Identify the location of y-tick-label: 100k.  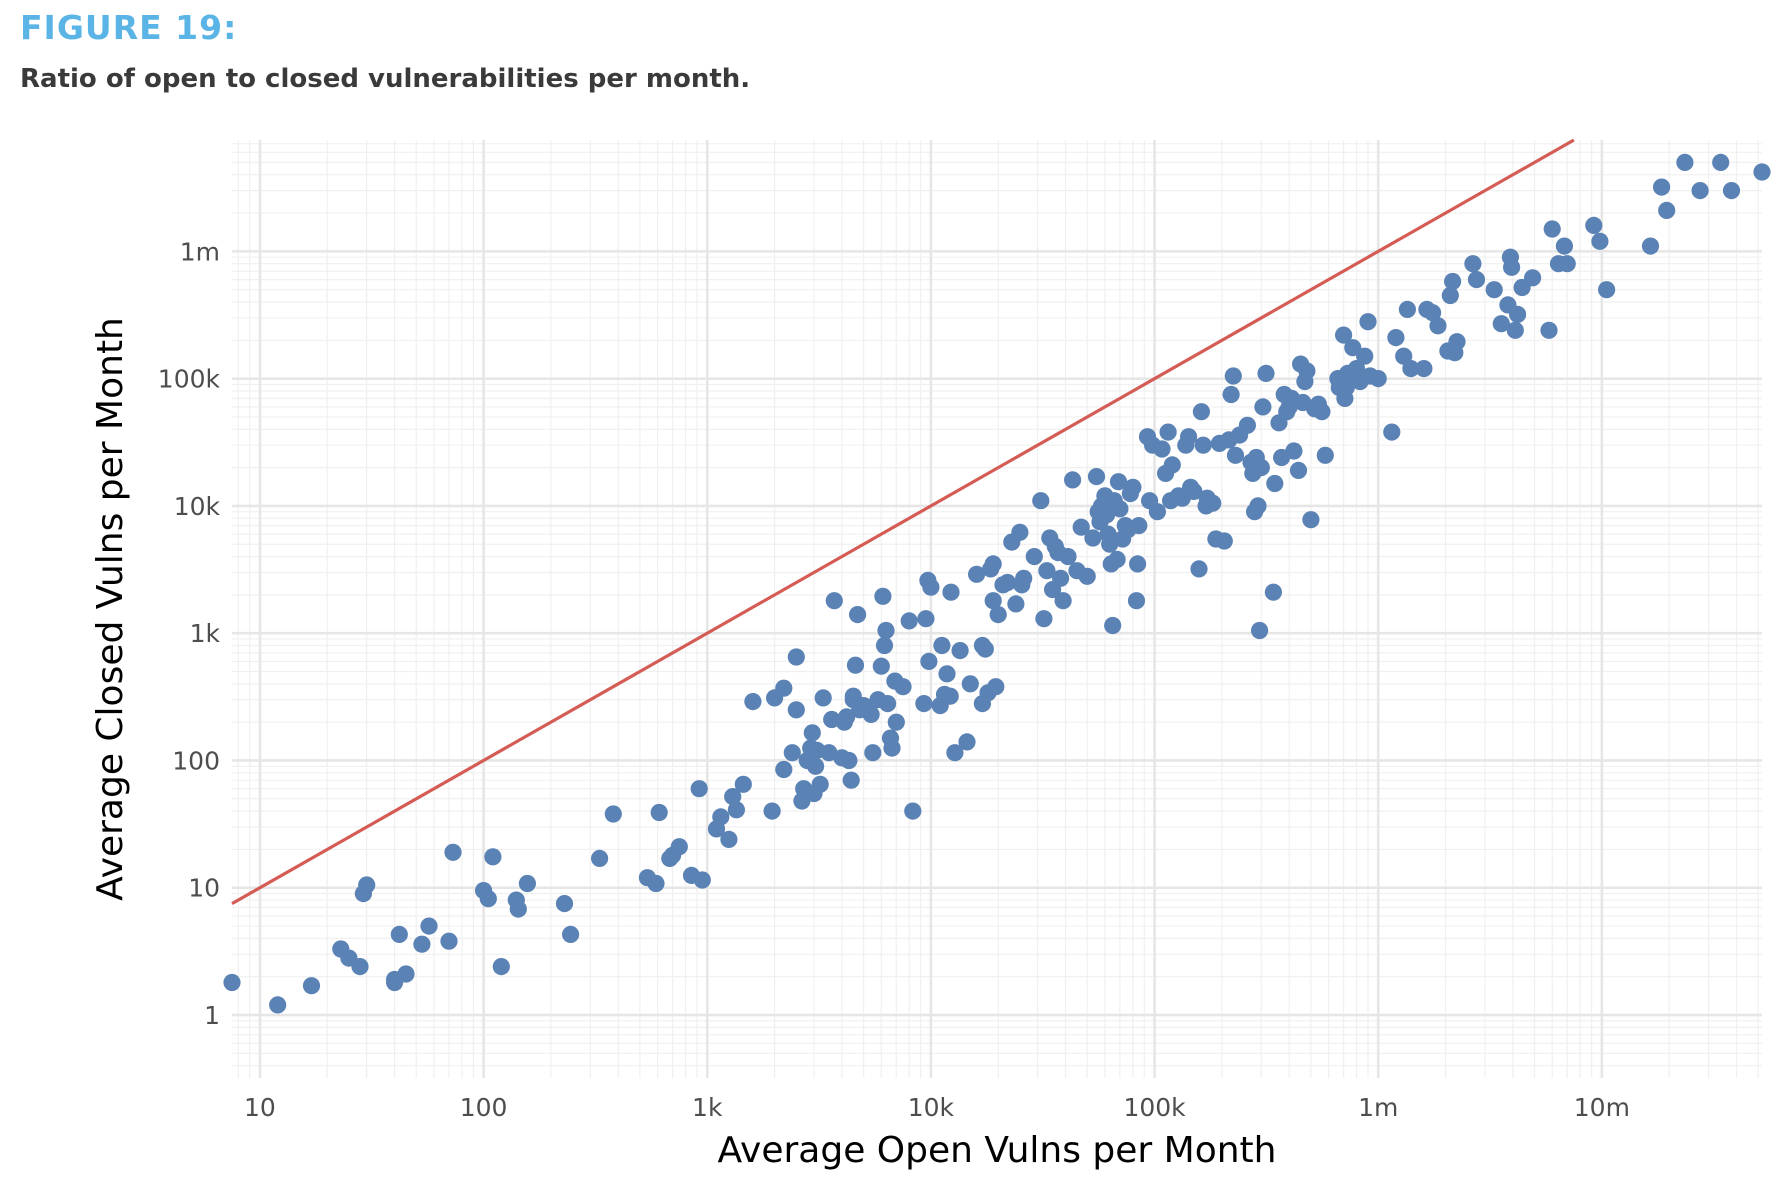
(189, 379).